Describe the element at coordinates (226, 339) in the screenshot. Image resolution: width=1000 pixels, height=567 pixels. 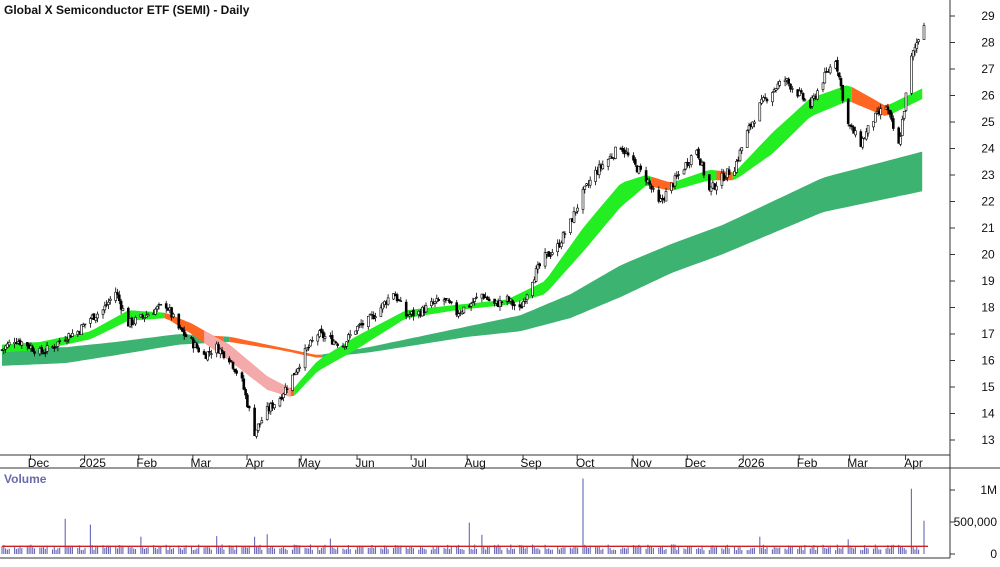
I see `long-term-band` at that location.